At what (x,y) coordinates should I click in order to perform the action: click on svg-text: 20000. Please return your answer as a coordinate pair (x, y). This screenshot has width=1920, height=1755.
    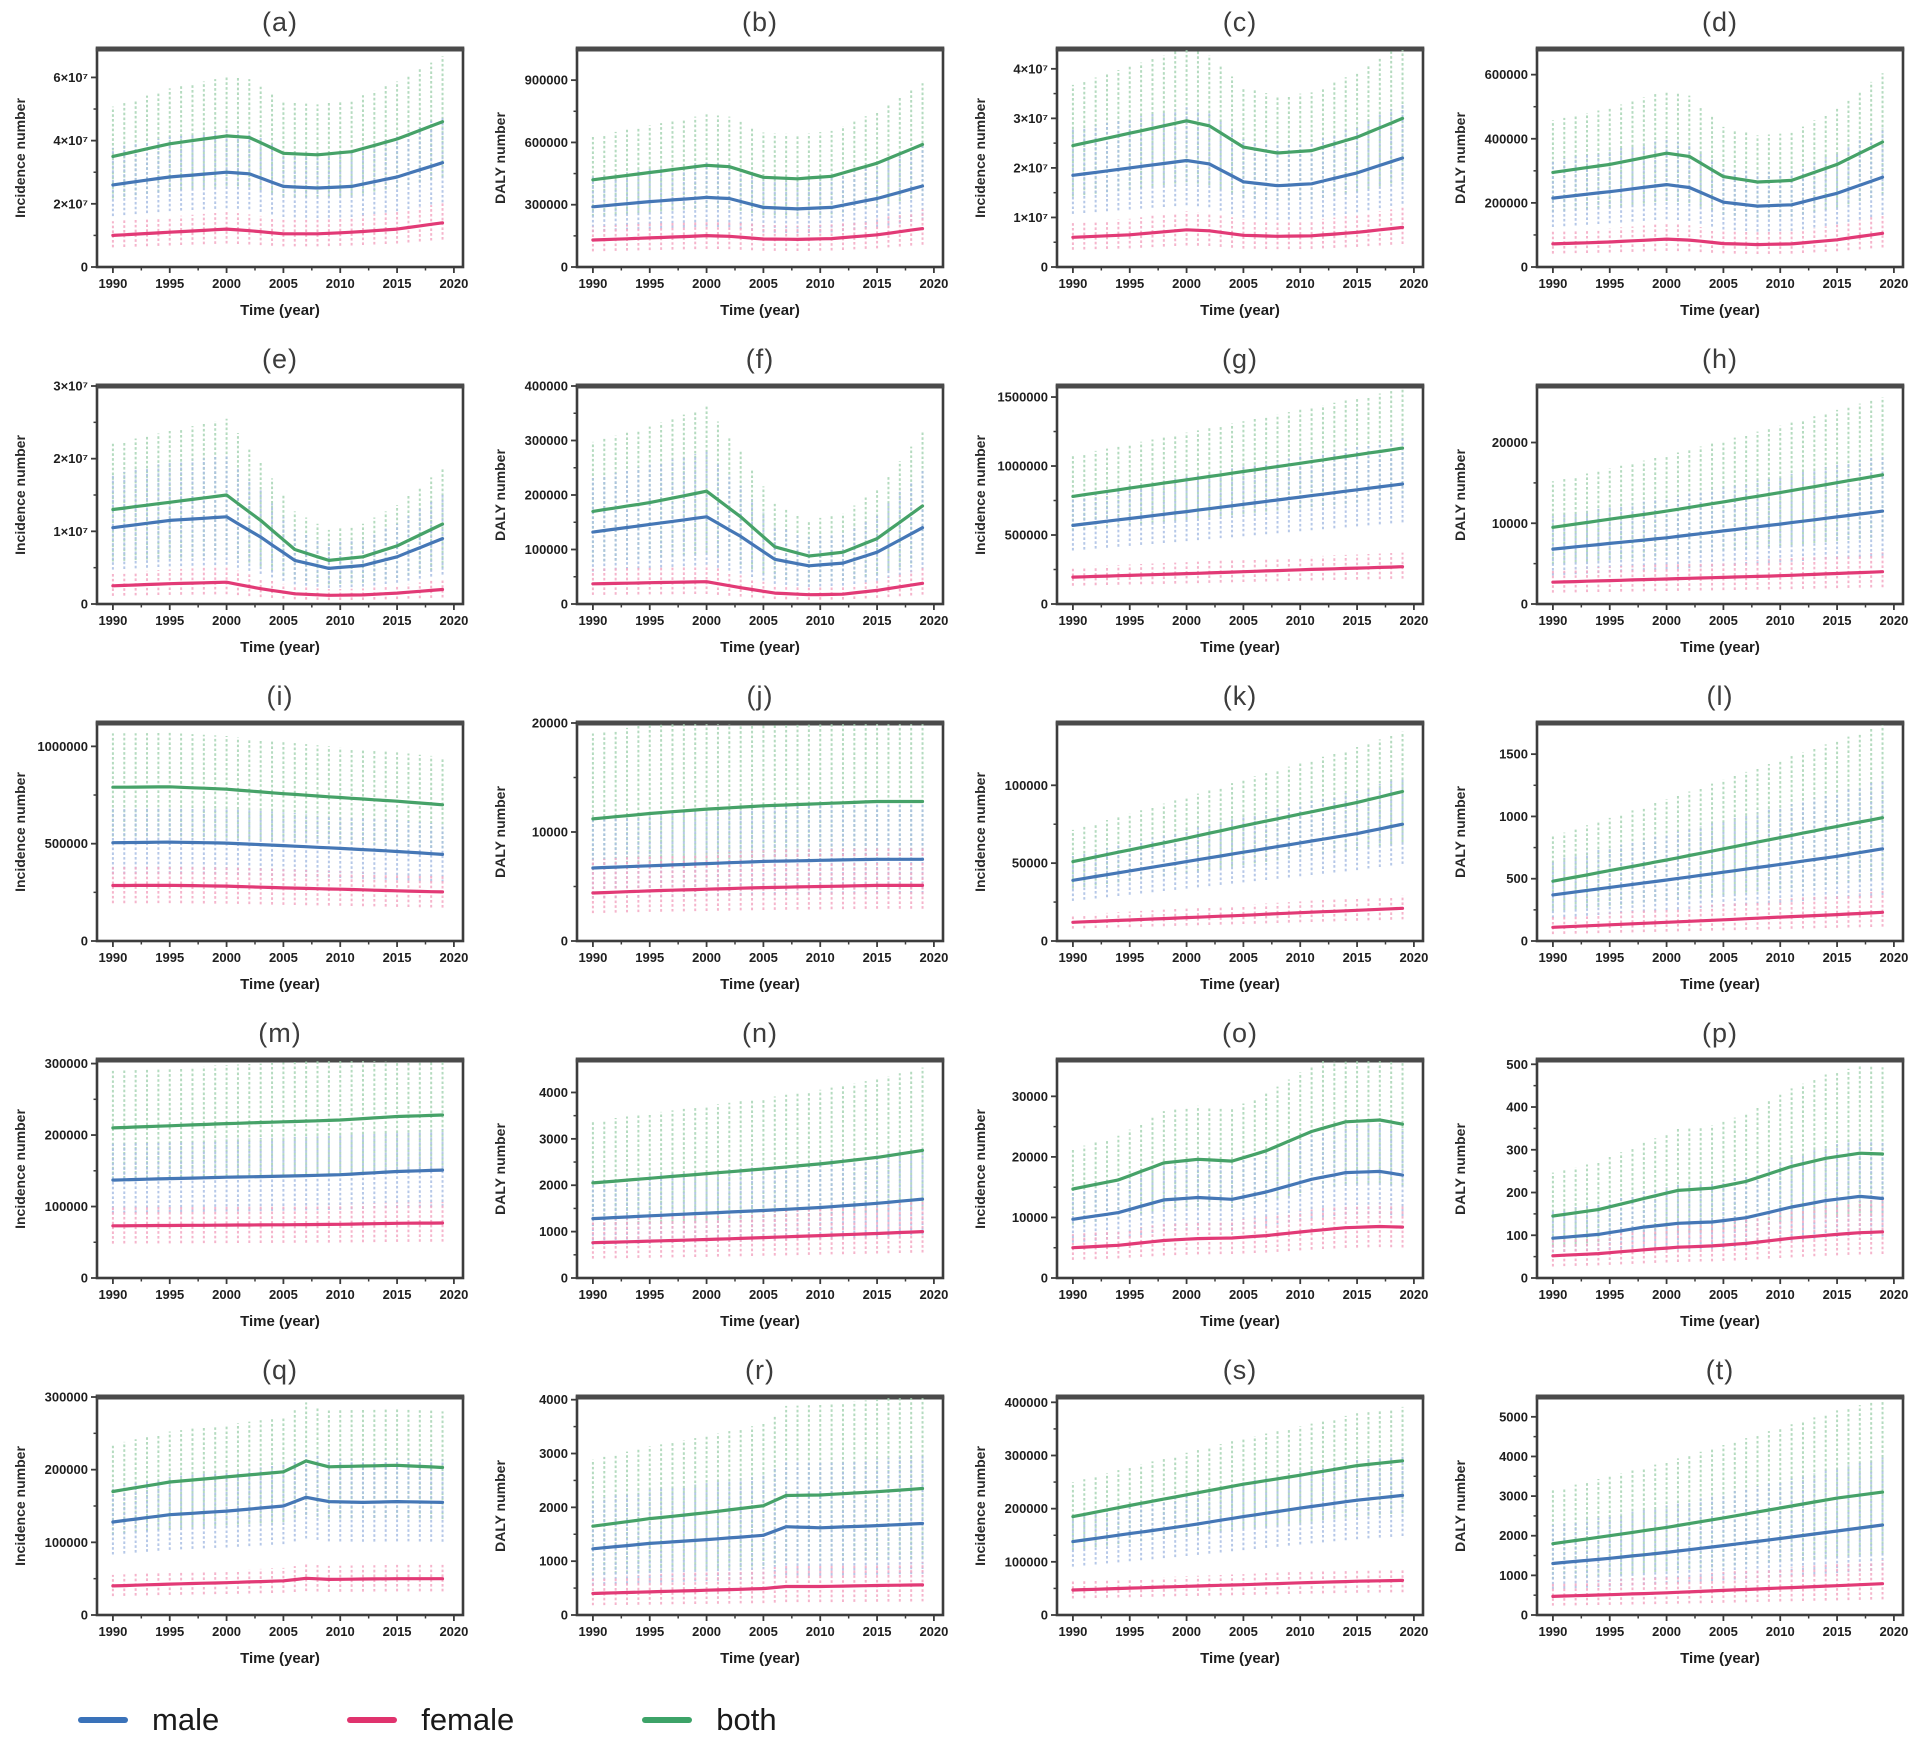
    Looking at the image, I should click on (550, 723).